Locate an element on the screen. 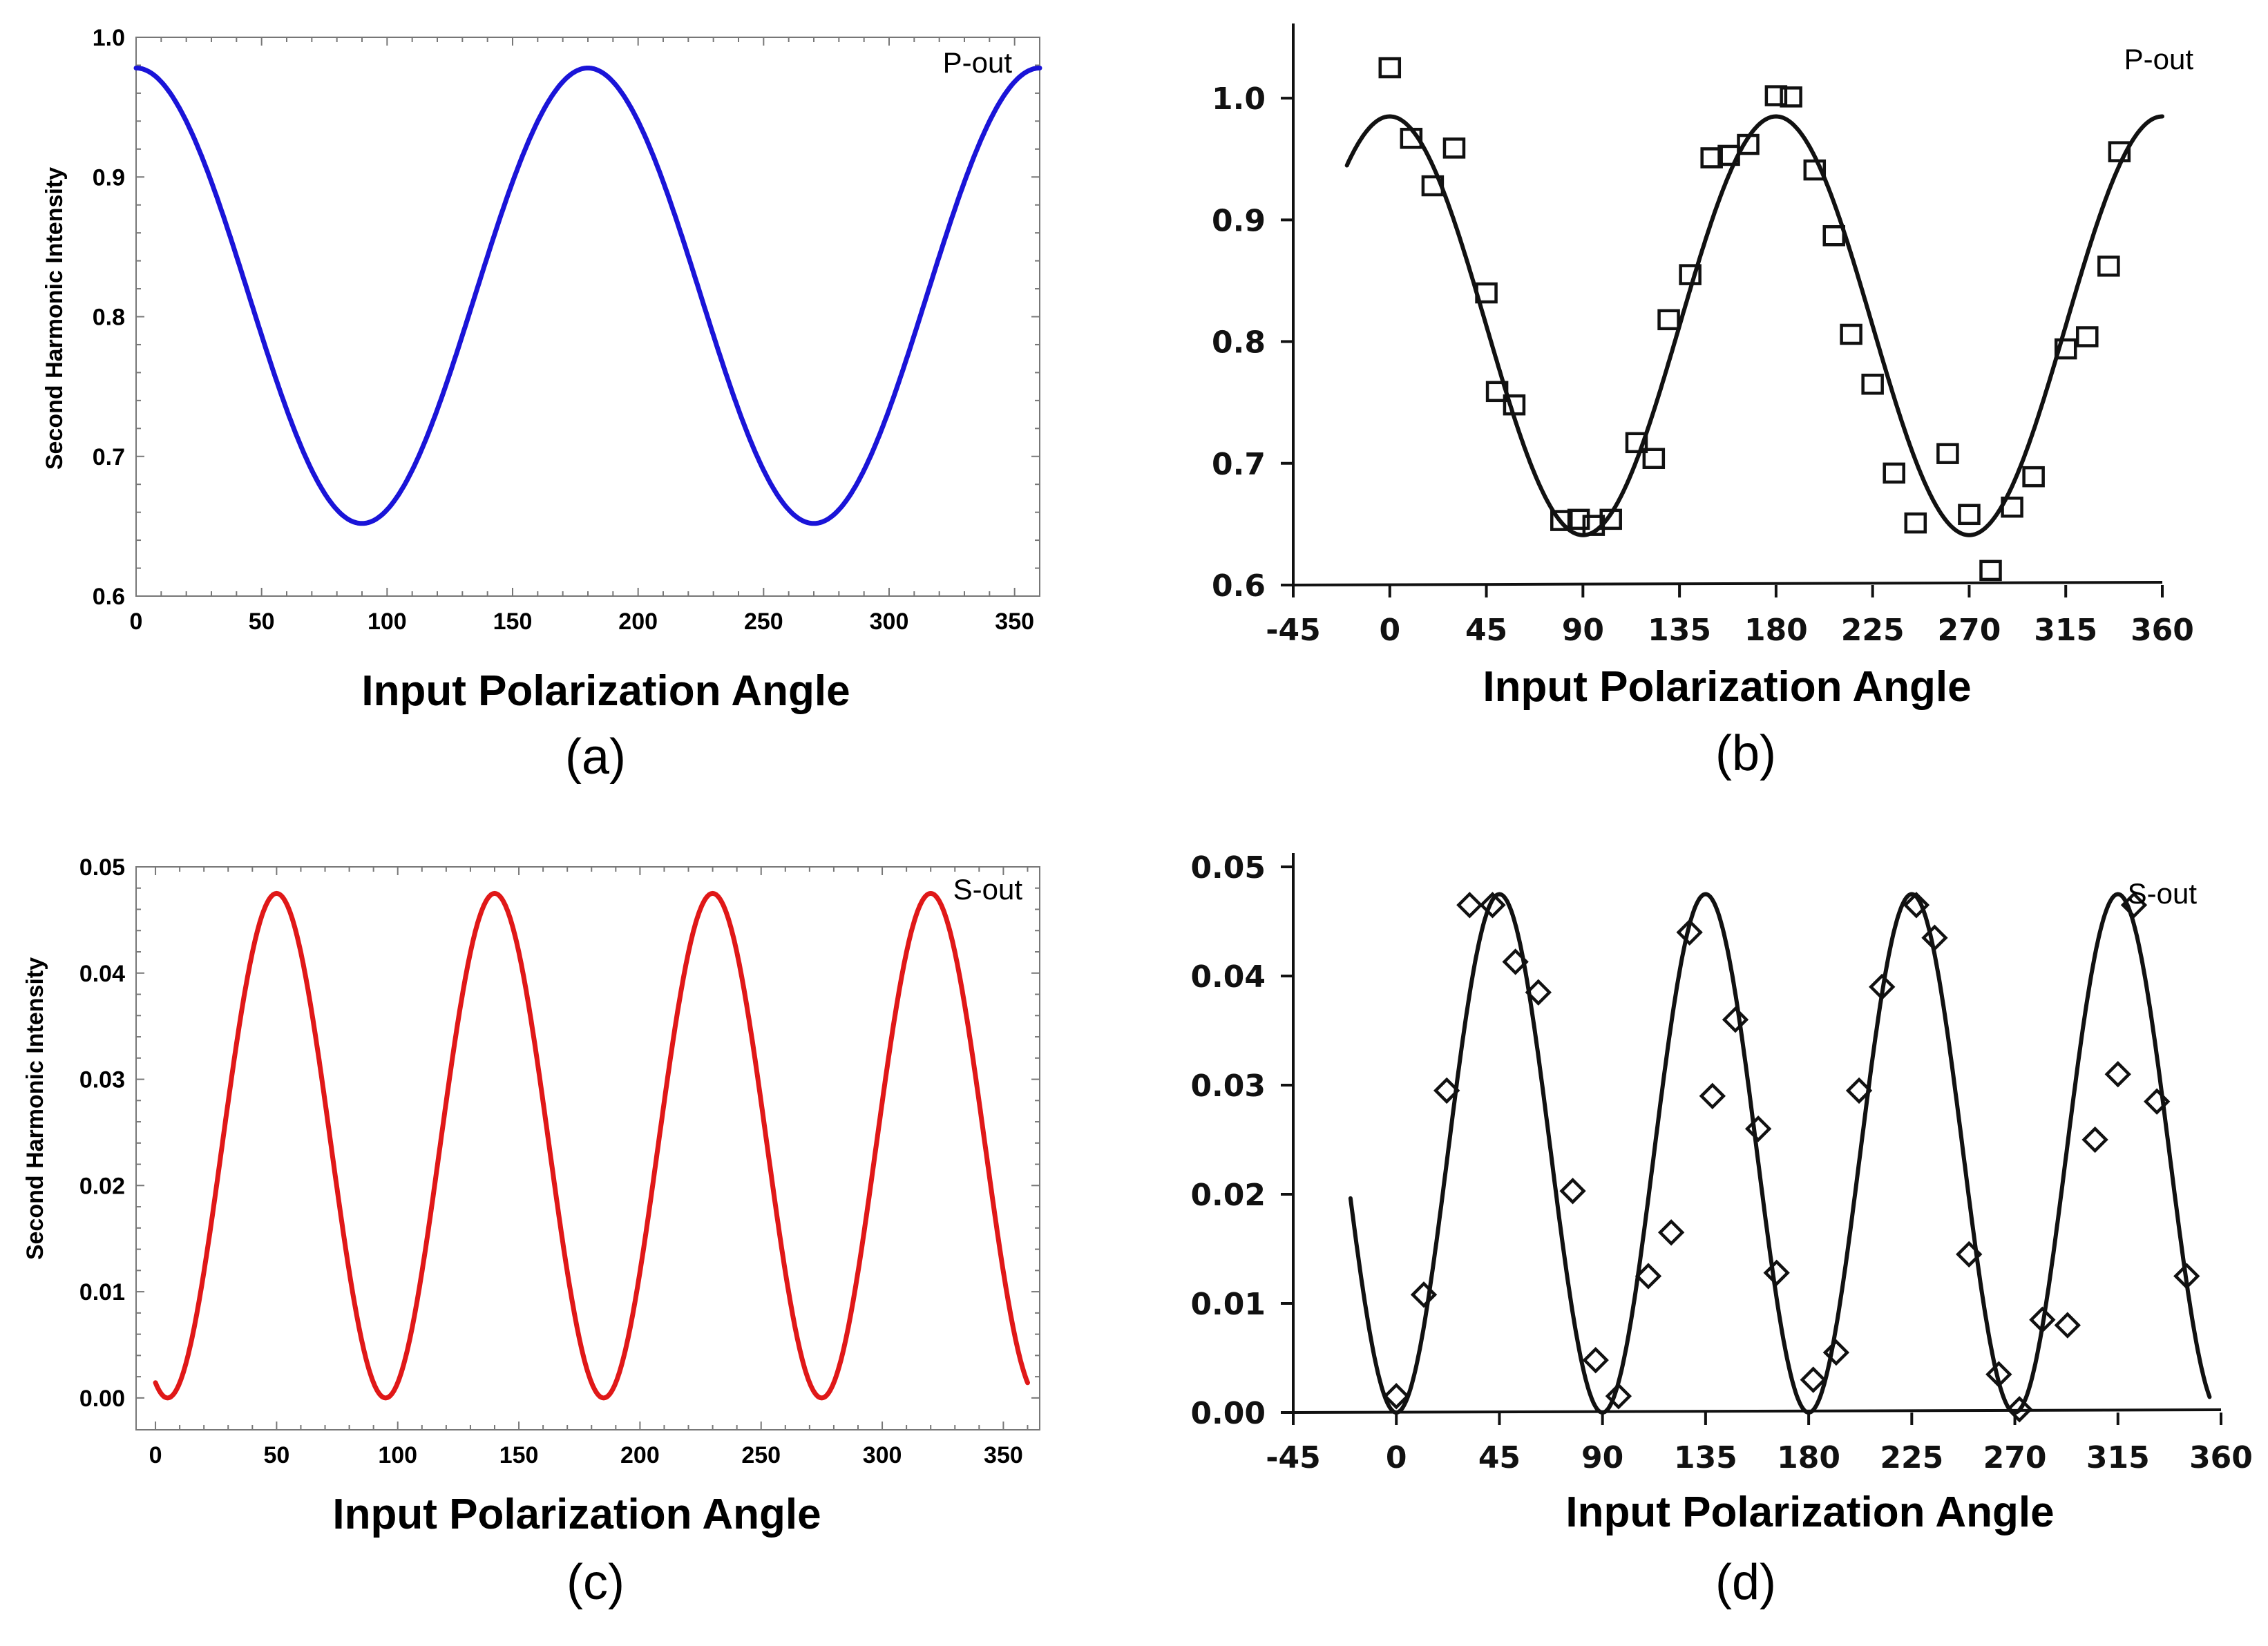 The width and height of the screenshot is (2268, 1646). chart-b-annotation: P-out is located at coordinates (2159, 59).